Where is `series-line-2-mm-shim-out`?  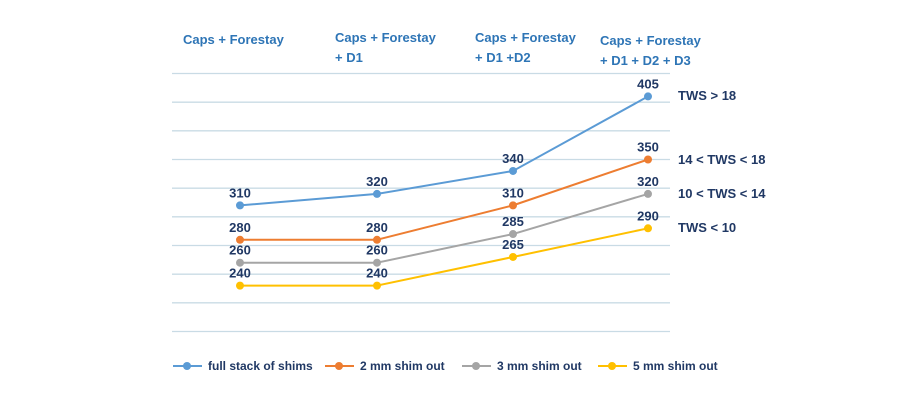 series-line-2-mm-shim-out is located at coordinates (444, 199).